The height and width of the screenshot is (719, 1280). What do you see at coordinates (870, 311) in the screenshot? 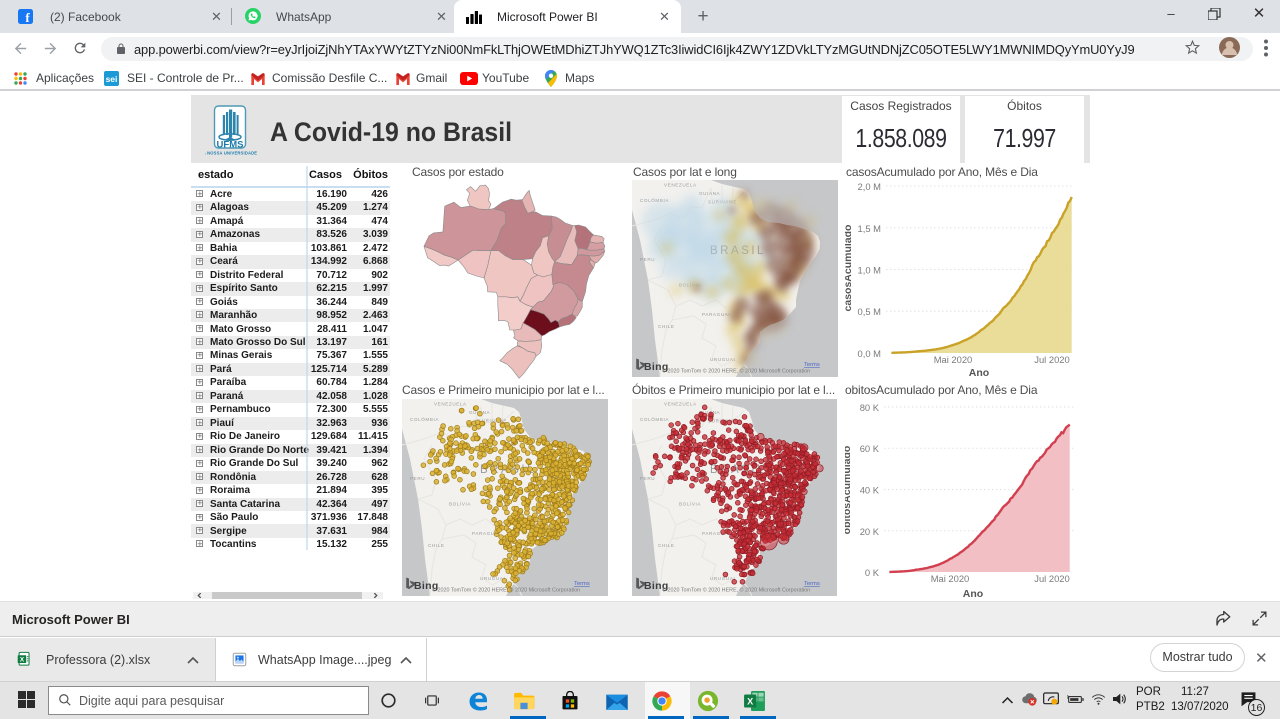
I see `svg-text: 0,5 M` at bounding box center [870, 311].